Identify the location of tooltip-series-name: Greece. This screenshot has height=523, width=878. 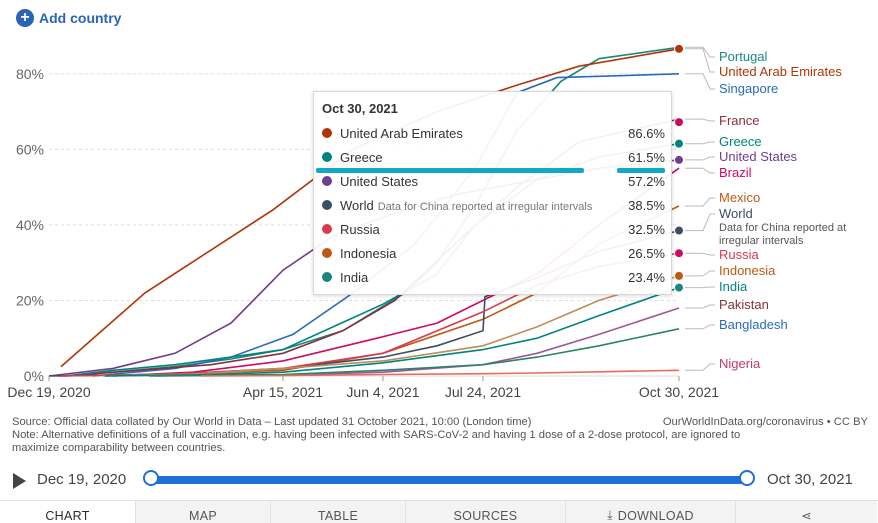
(361, 157).